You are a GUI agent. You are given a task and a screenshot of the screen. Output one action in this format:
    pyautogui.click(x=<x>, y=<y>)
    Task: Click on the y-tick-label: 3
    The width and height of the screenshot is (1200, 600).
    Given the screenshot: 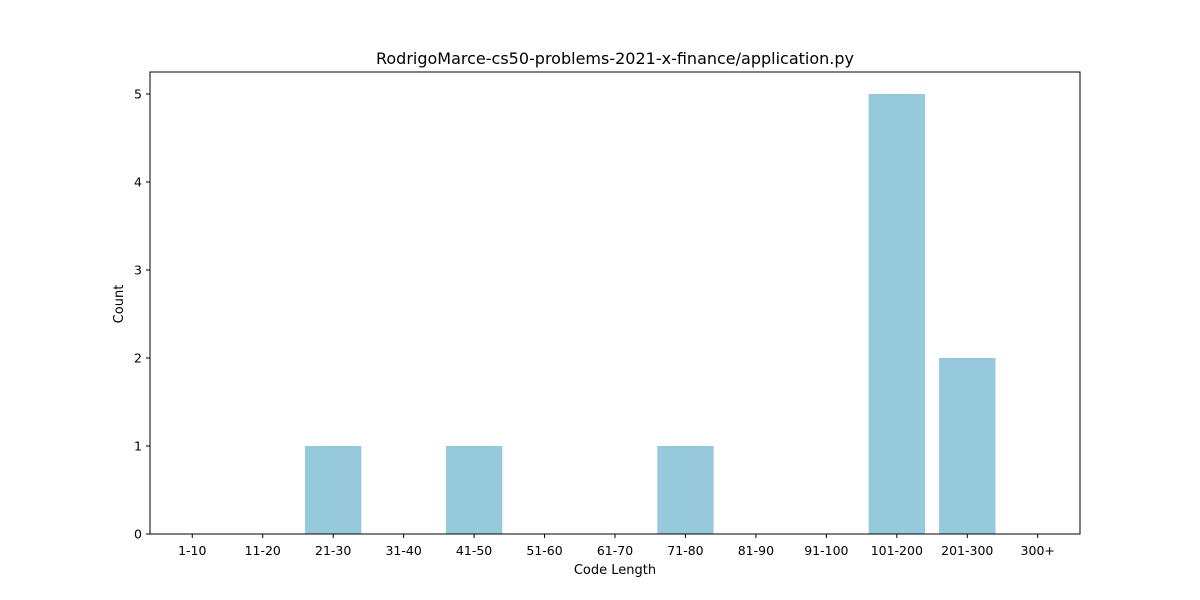 What is the action you would take?
    pyautogui.click(x=138, y=270)
    